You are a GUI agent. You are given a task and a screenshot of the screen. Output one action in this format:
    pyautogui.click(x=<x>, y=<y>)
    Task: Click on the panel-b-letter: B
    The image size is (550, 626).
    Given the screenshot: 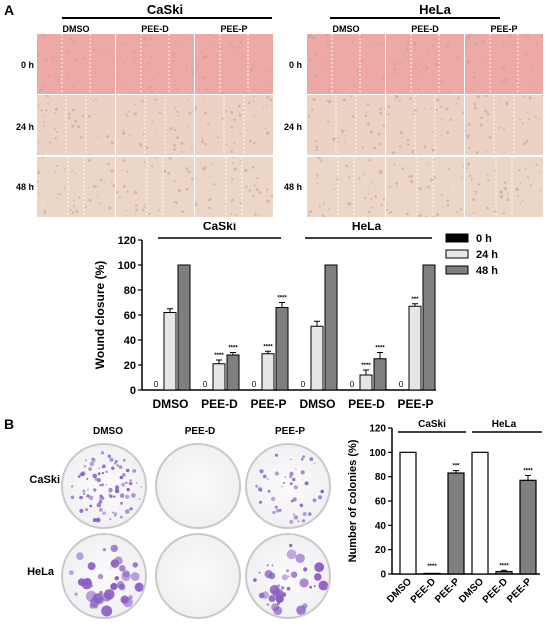 What is the action you would take?
    pyautogui.click(x=9, y=424)
    